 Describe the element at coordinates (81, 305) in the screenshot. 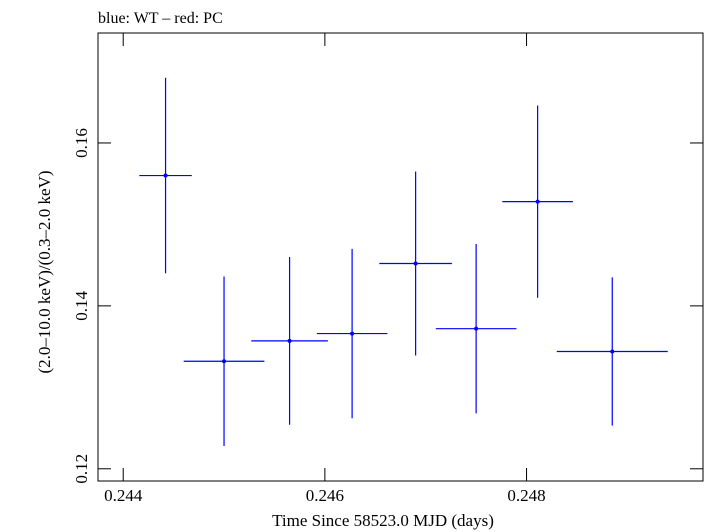

I see `y-tick-label: 0.14` at that location.